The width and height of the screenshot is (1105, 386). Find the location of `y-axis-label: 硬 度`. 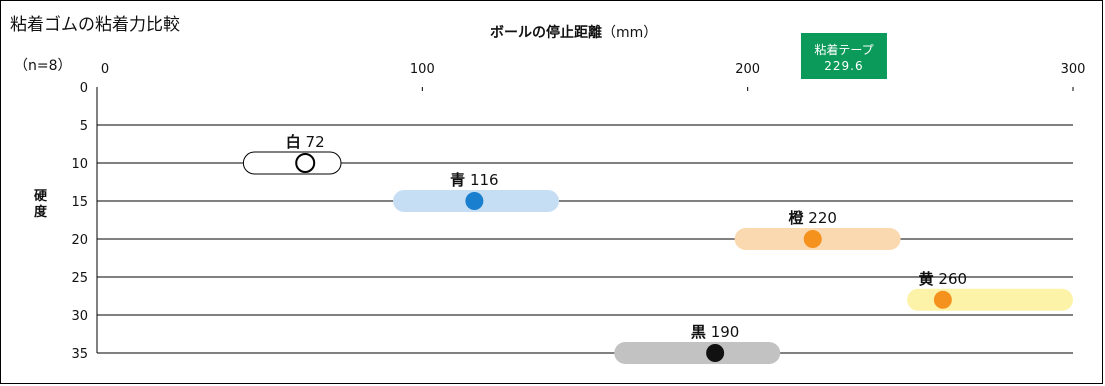

y-axis-label: 硬 度 is located at coordinates (43, 204).